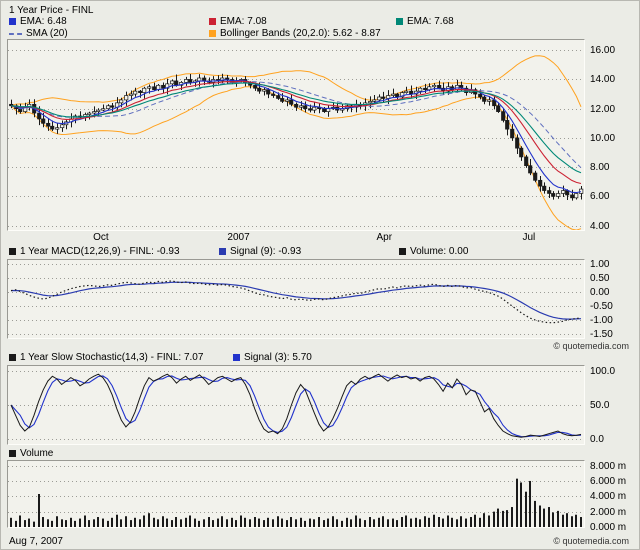  I want to click on y-tick-label: 4.00, so click(600, 226).